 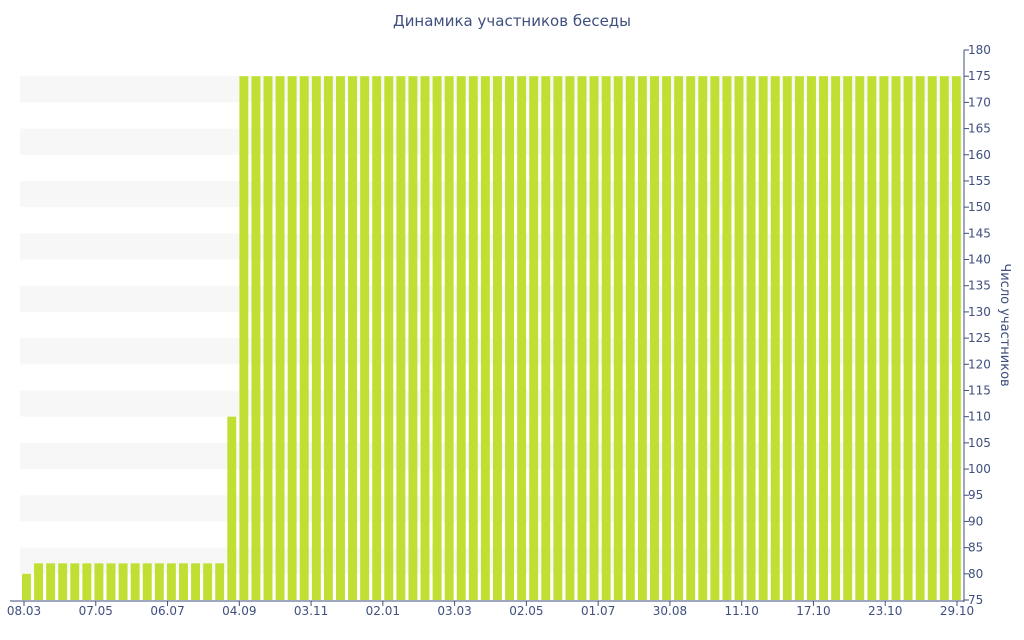 What do you see at coordinates (979, 76) in the screenshot?
I see `y-tick-label: 175` at bounding box center [979, 76].